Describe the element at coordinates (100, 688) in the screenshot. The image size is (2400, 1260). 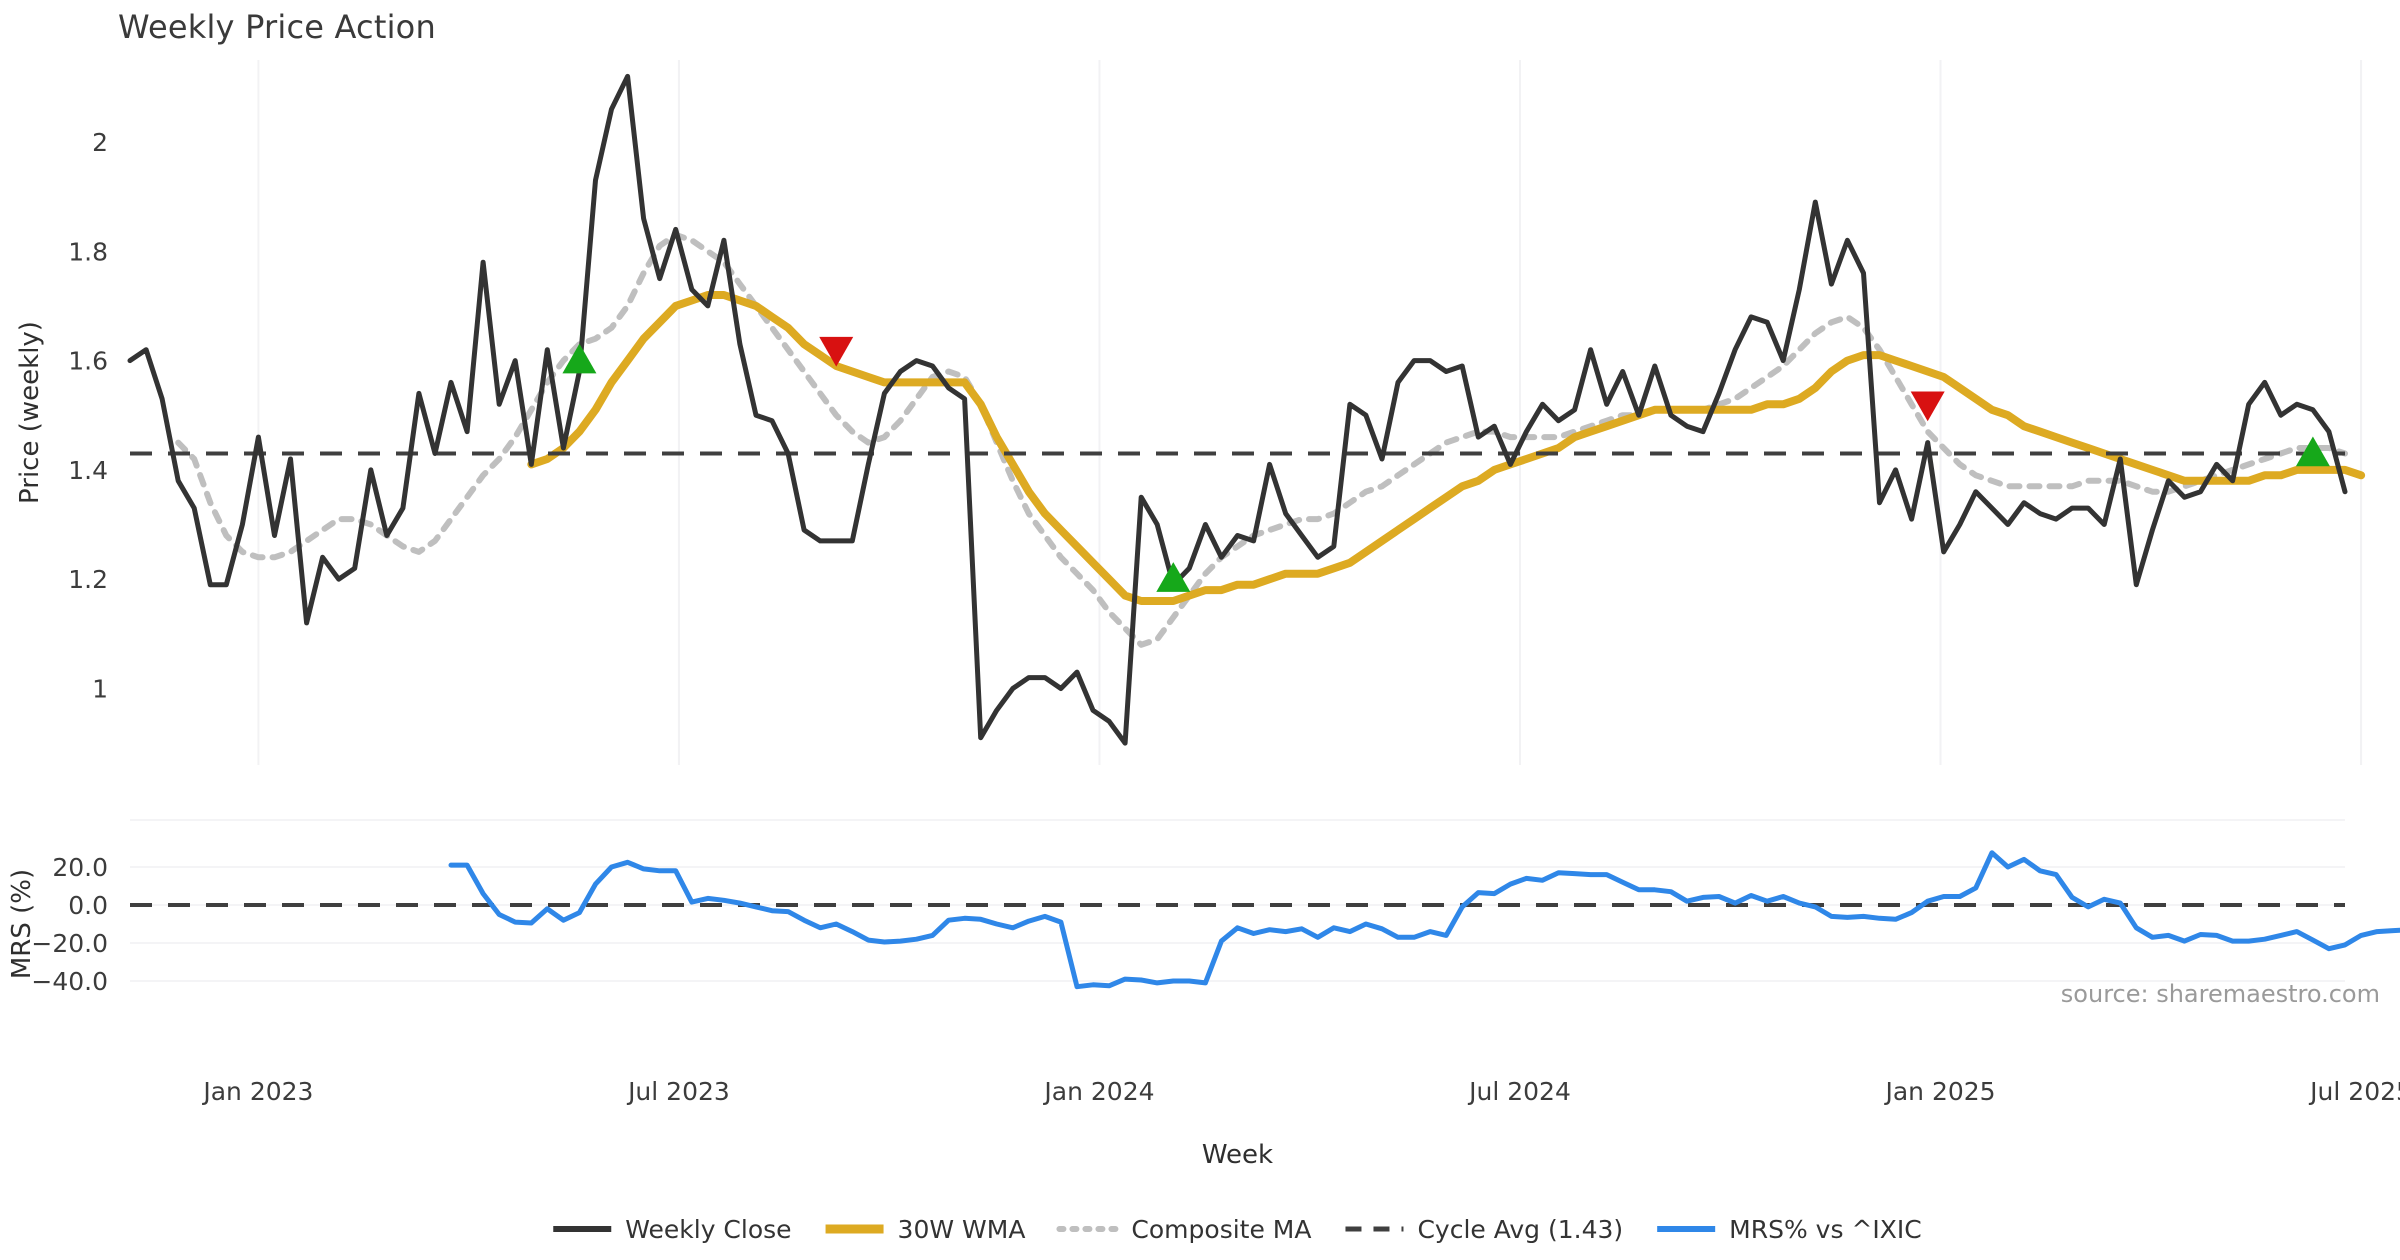
I see `price-y-tick-label: 1` at that location.